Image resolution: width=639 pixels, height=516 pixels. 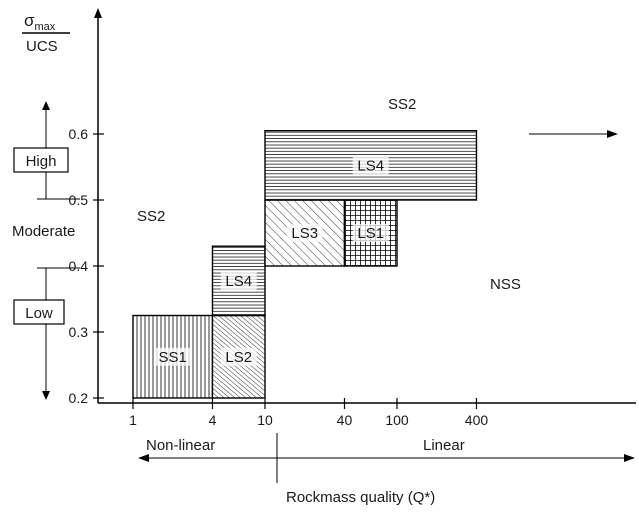 What do you see at coordinates (265, 420) in the screenshot?
I see `x-tick-label: 10` at bounding box center [265, 420].